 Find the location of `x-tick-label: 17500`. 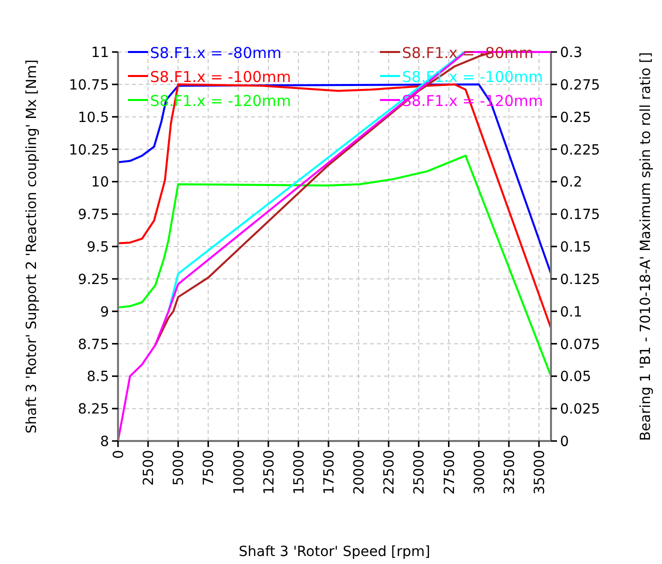

x-tick-label: 17500 is located at coordinates (329, 472).